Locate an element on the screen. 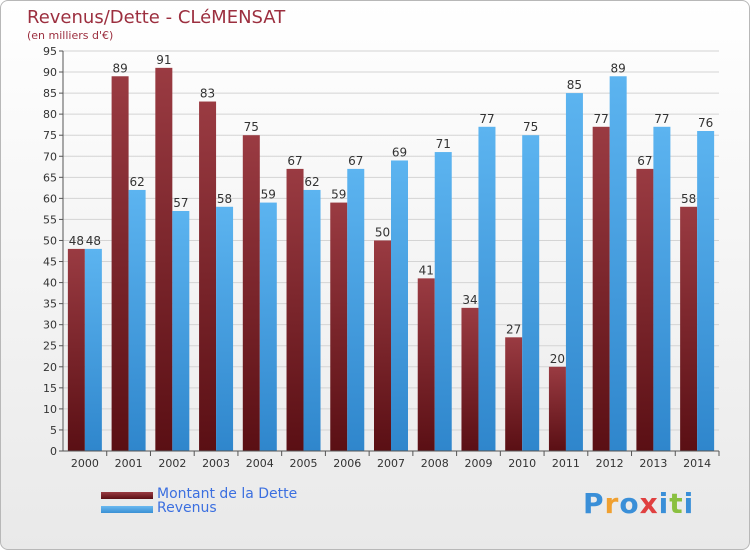  x-tick-label-2010: 2010 is located at coordinates (522, 463).